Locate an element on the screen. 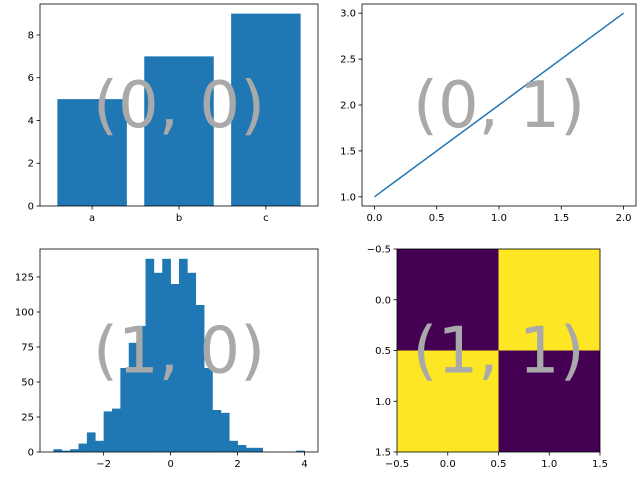  x-tick-label: −2 is located at coordinates (103, 464).